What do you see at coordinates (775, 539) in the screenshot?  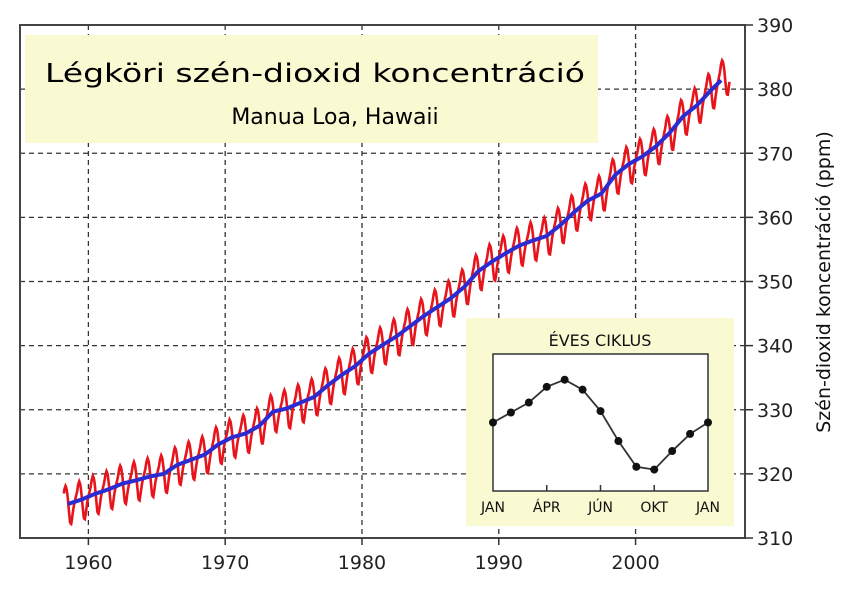 I see `y-tick-label: 310` at bounding box center [775, 539].